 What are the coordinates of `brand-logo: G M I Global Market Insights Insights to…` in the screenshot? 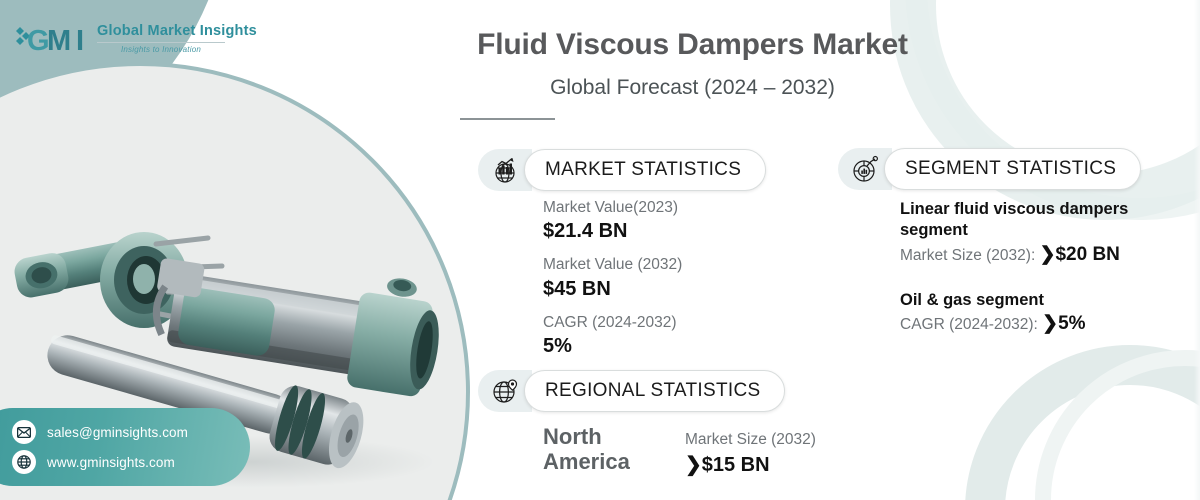 It's located at (135, 39).